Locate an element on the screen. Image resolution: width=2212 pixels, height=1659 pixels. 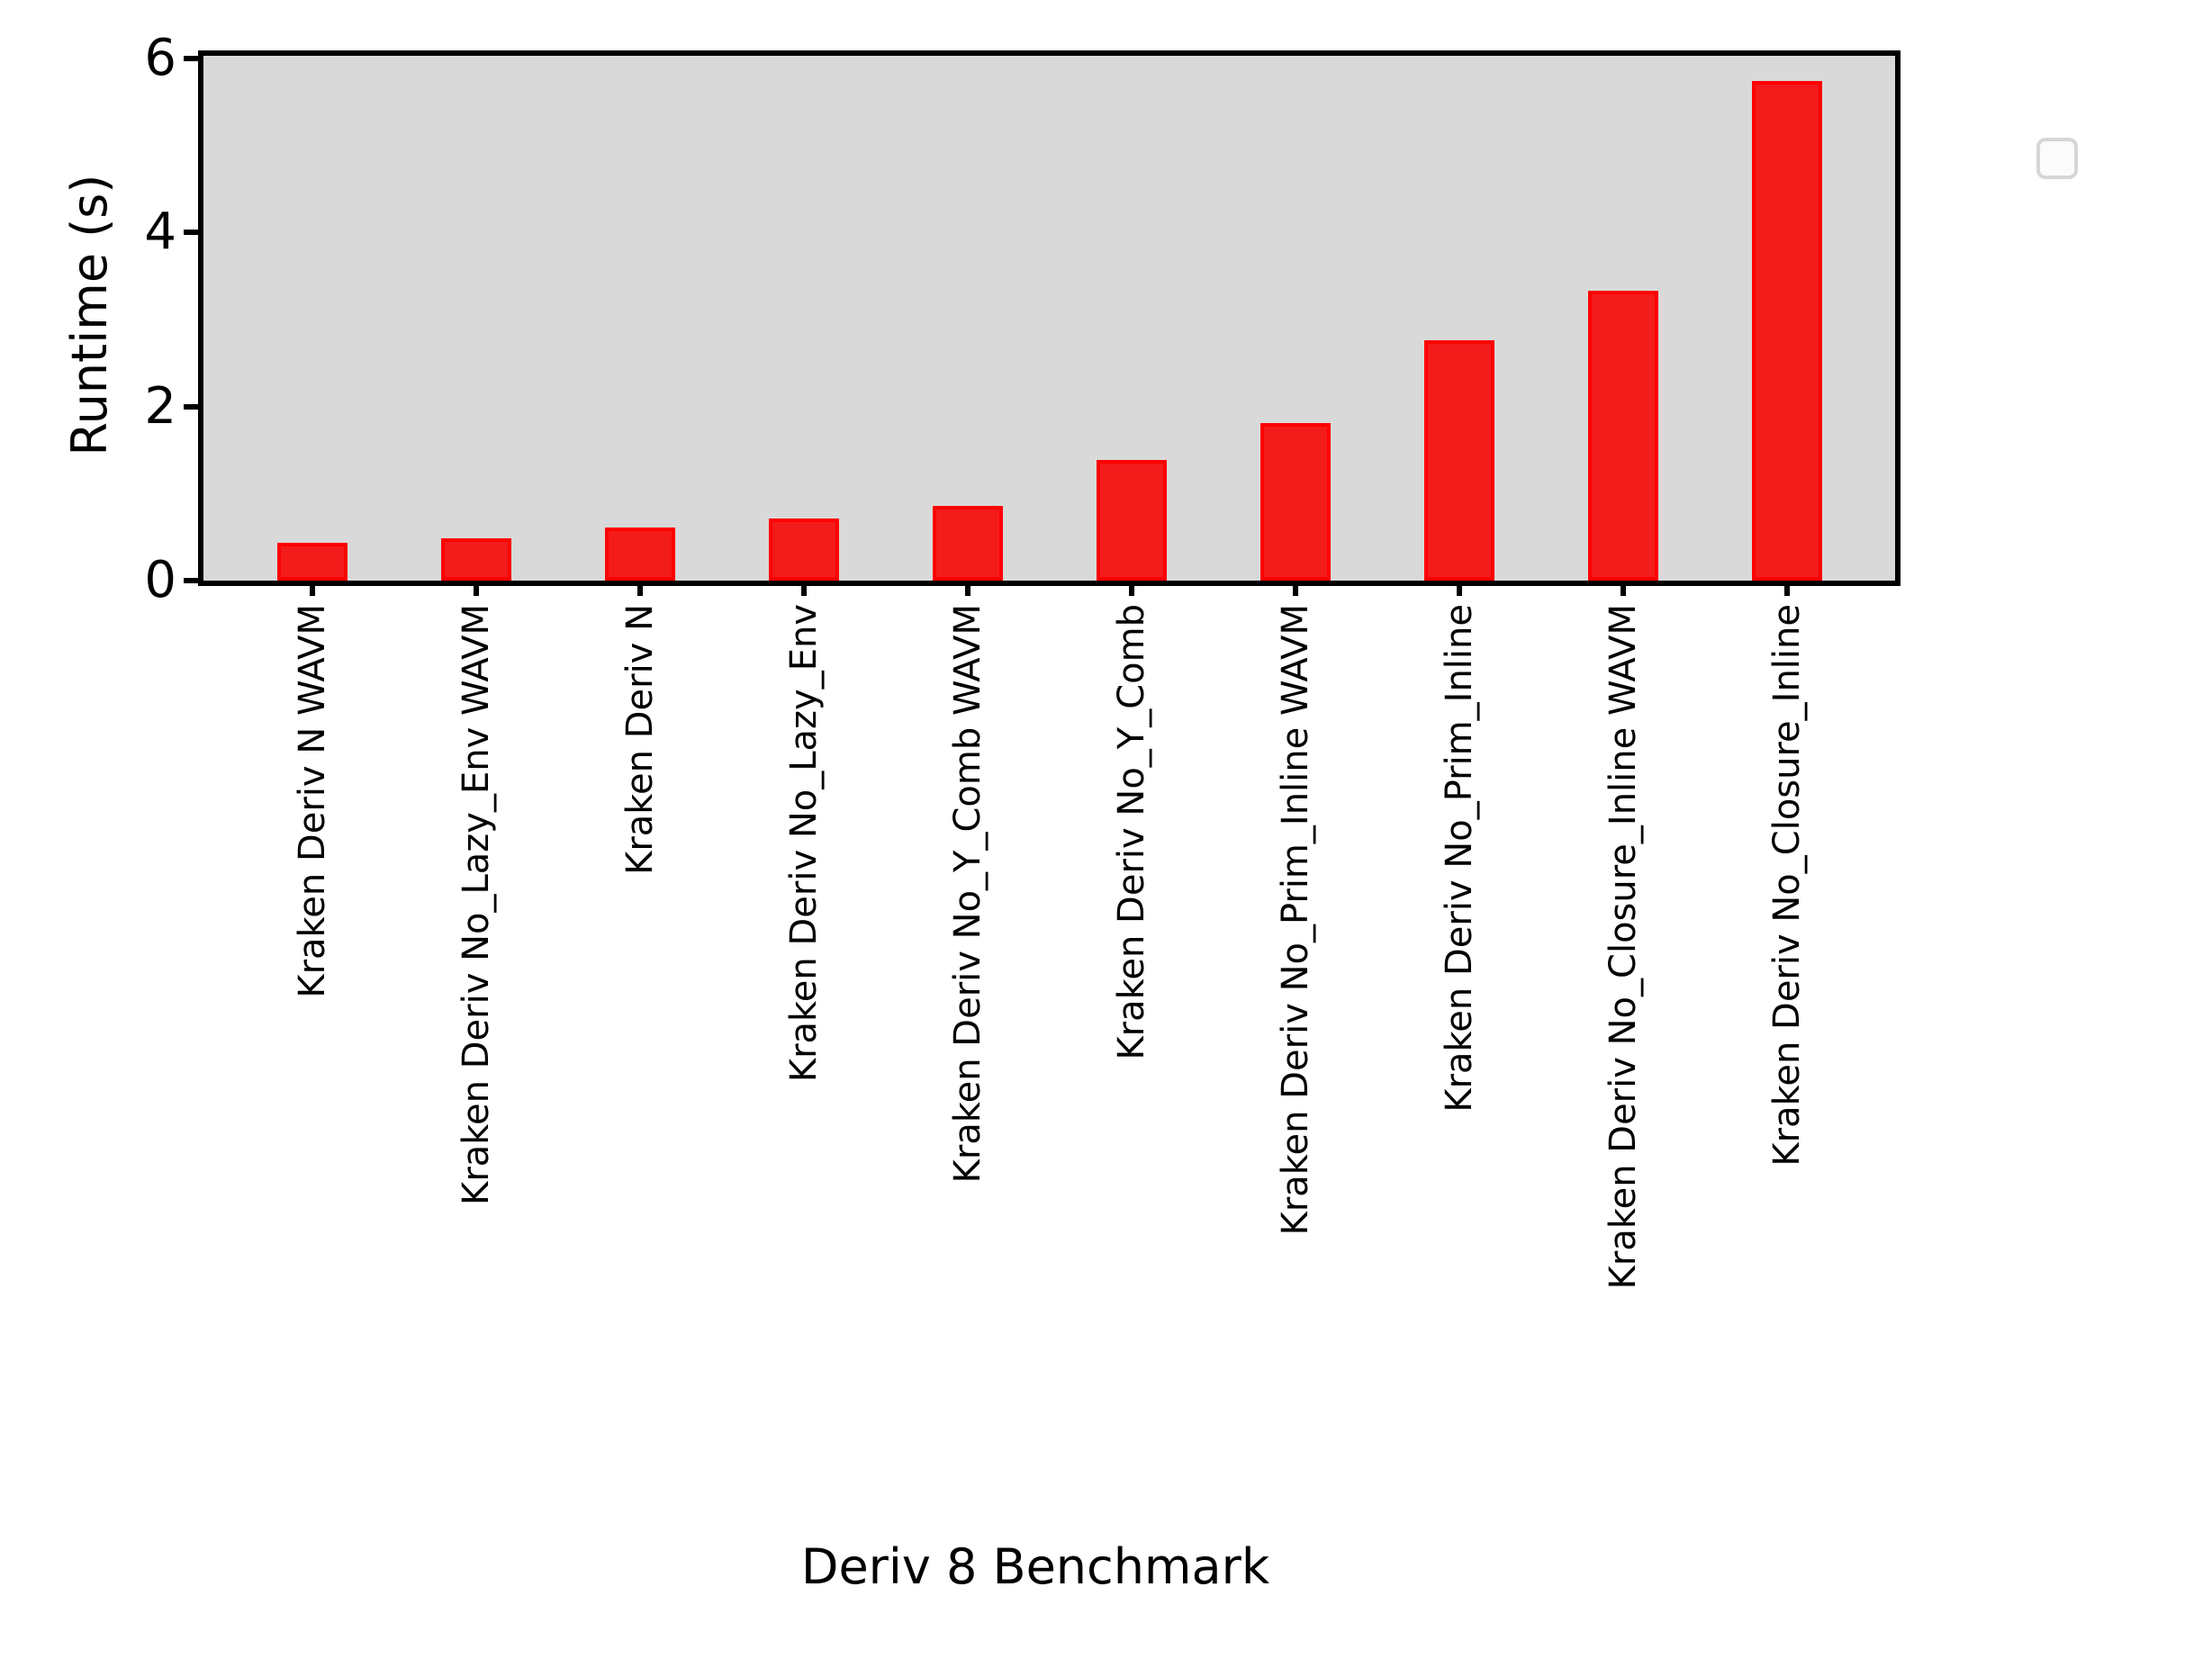
x-tick-label: Kraken Deriv N is located at coordinates (640, 739).